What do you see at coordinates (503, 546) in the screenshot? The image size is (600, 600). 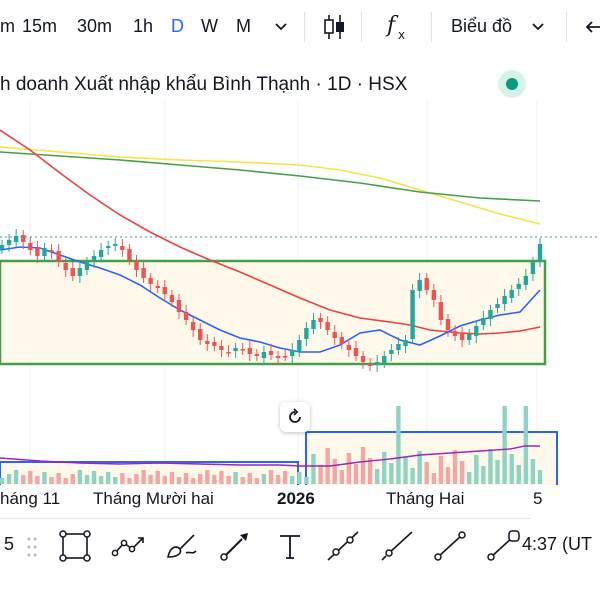 I see `extended-line-icon` at bounding box center [503, 546].